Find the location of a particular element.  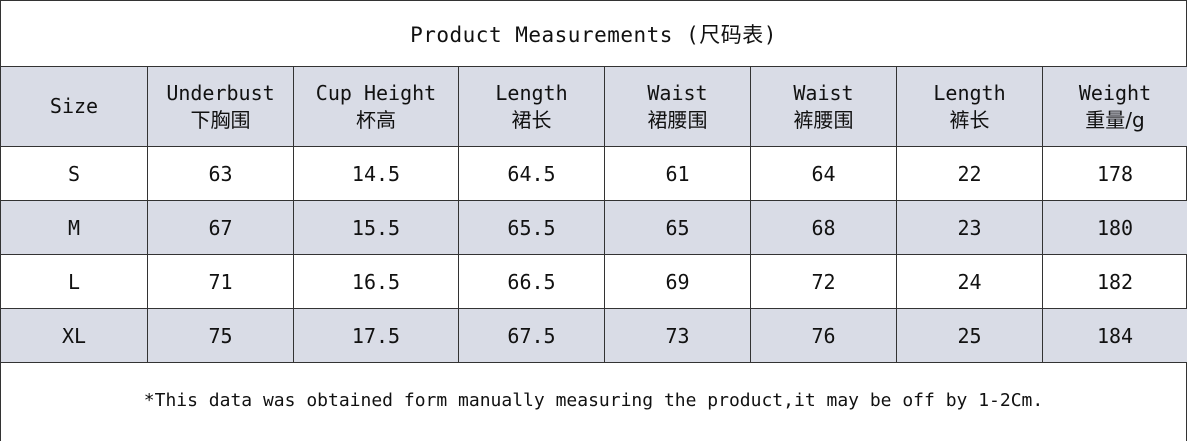

table-cell: 25 is located at coordinates (969, 335).